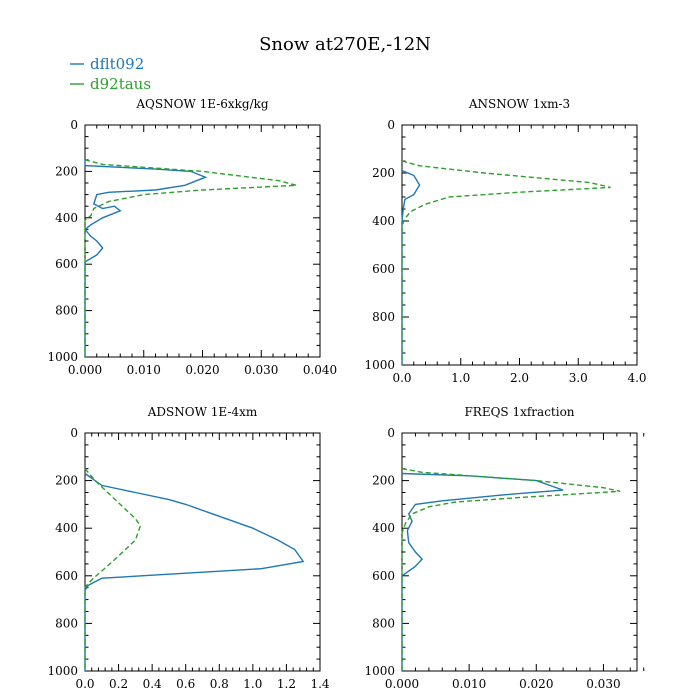  Describe the element at coordinates (319, 684) in the screenshot. I see `x-tick-label: 1.4` at that location.